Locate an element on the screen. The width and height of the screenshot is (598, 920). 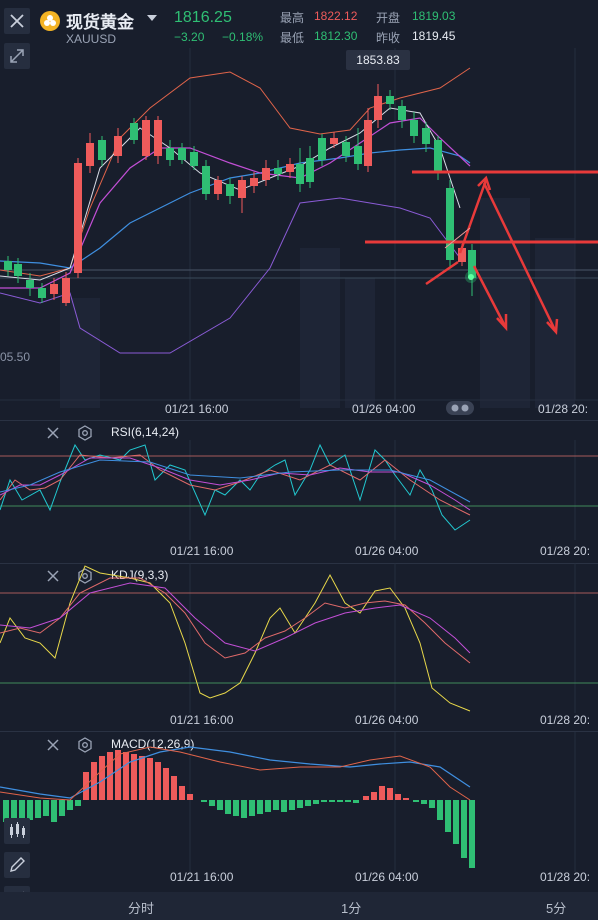
chevron-down-icon is located at coordinates (152, 18).